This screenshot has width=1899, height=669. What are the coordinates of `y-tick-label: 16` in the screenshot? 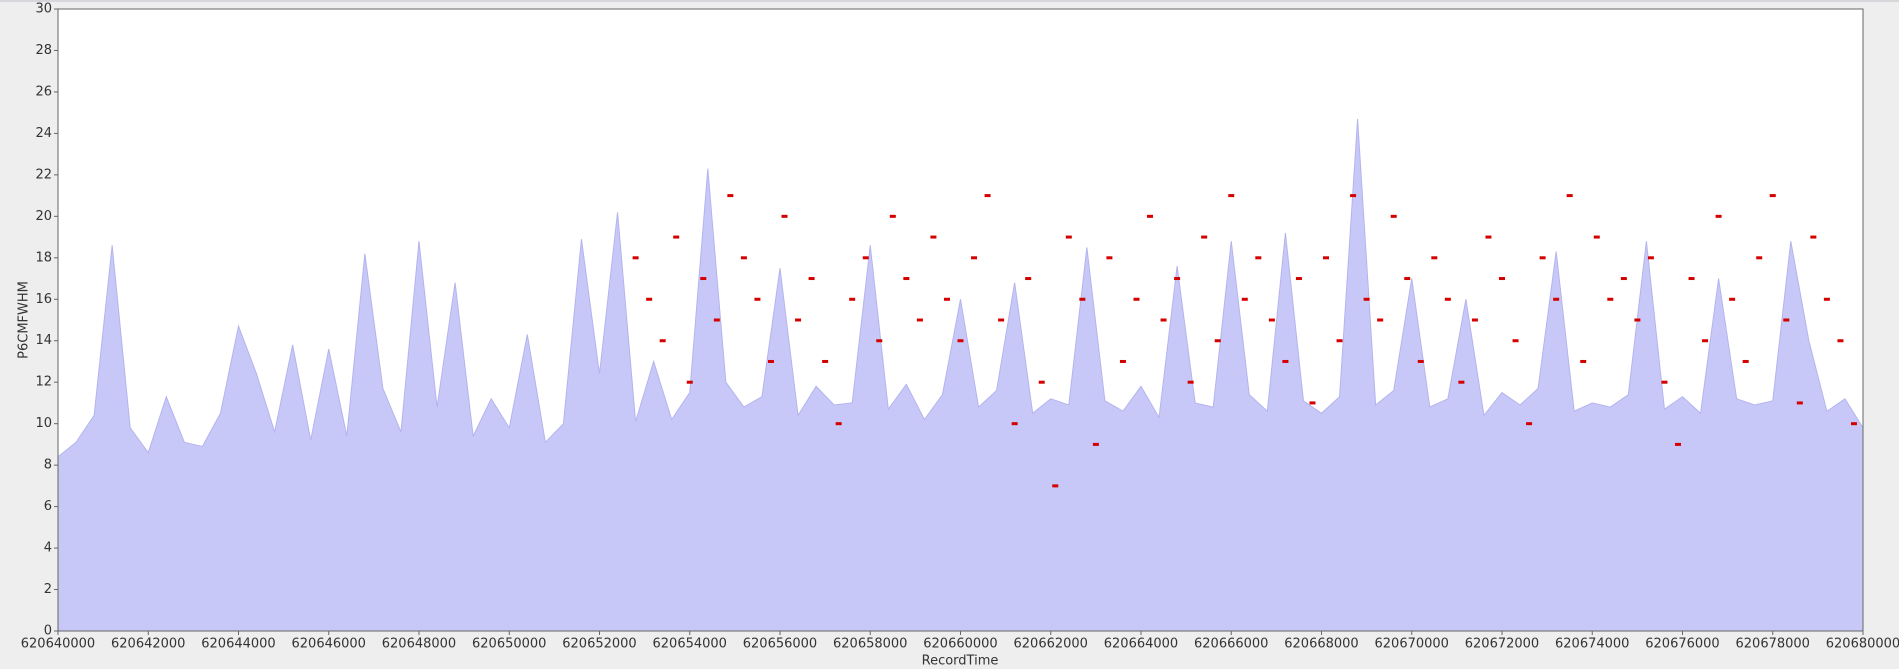 It's located at (43, 299).